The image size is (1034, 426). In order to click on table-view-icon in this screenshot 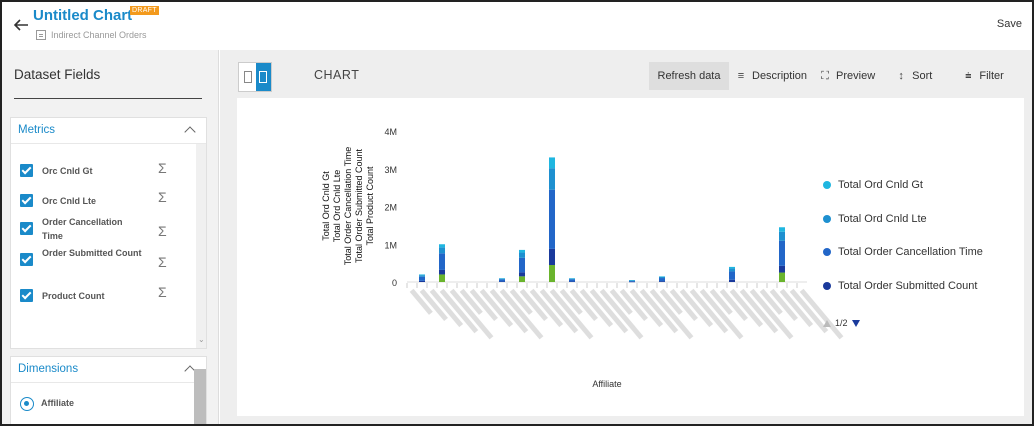, I will do `click(247, 77)`.